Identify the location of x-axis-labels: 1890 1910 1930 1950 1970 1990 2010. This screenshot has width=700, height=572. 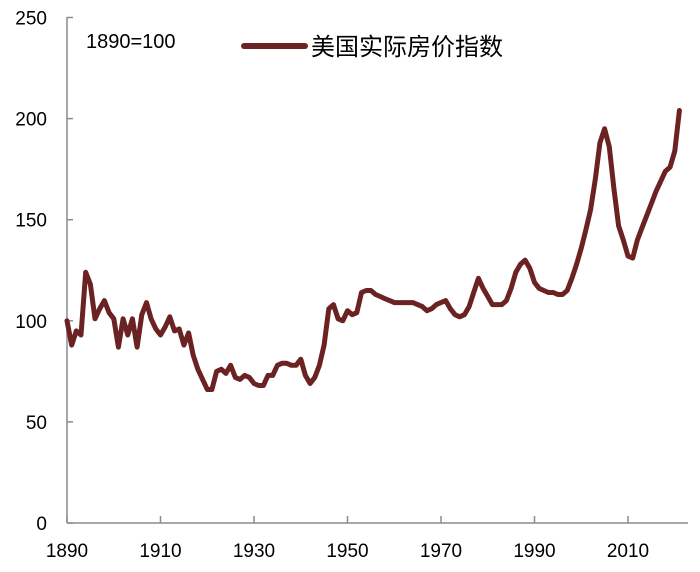
(347, 551).